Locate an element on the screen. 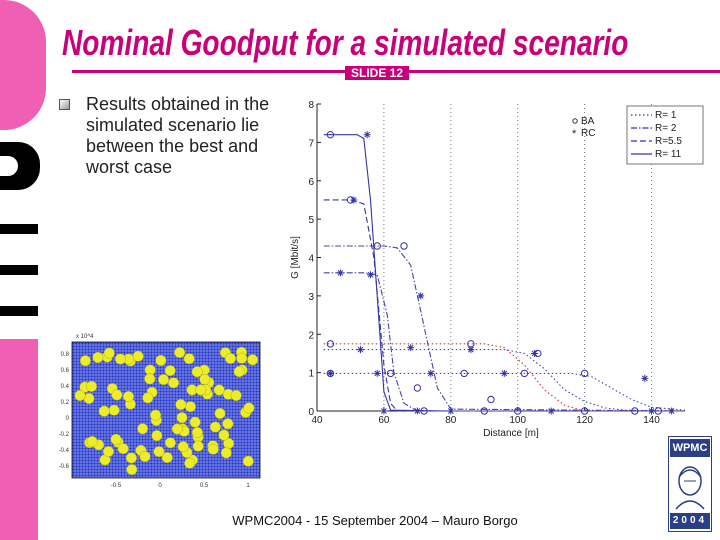 The image size is (720, 540). legend-circle-marker is located at coordinates (575, 121).